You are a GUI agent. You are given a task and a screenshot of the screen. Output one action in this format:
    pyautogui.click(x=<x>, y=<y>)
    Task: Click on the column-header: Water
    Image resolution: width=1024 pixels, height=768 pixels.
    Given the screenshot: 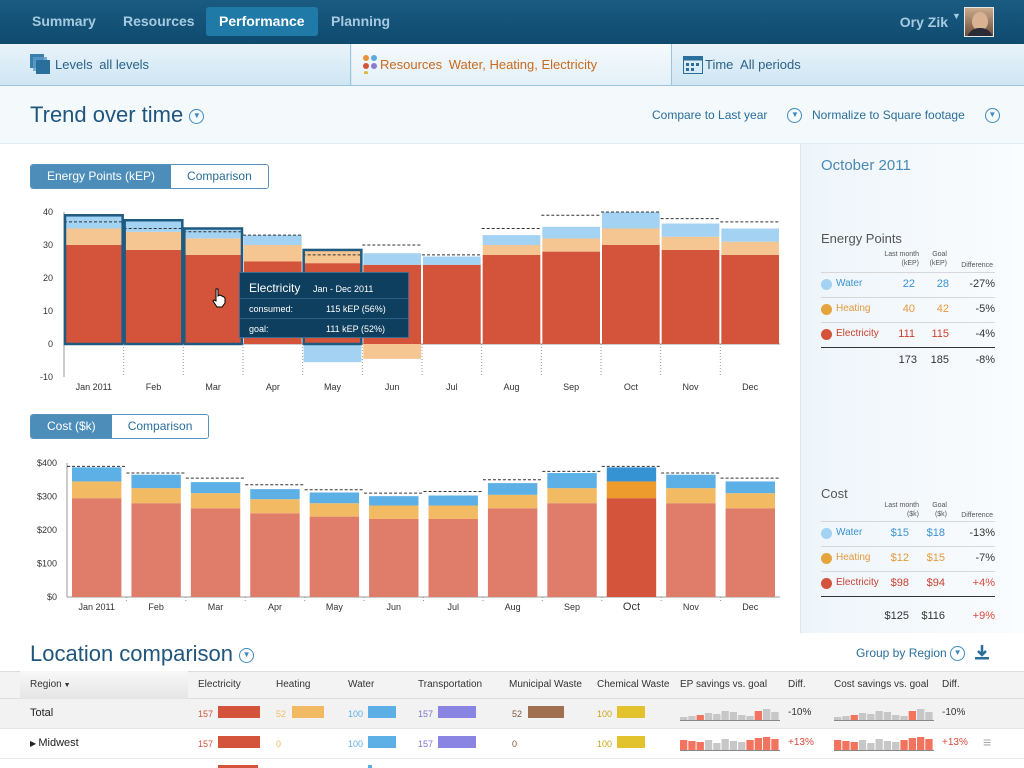 What is the action you would take?
    pyautogui.click(x=361, y=684)
    